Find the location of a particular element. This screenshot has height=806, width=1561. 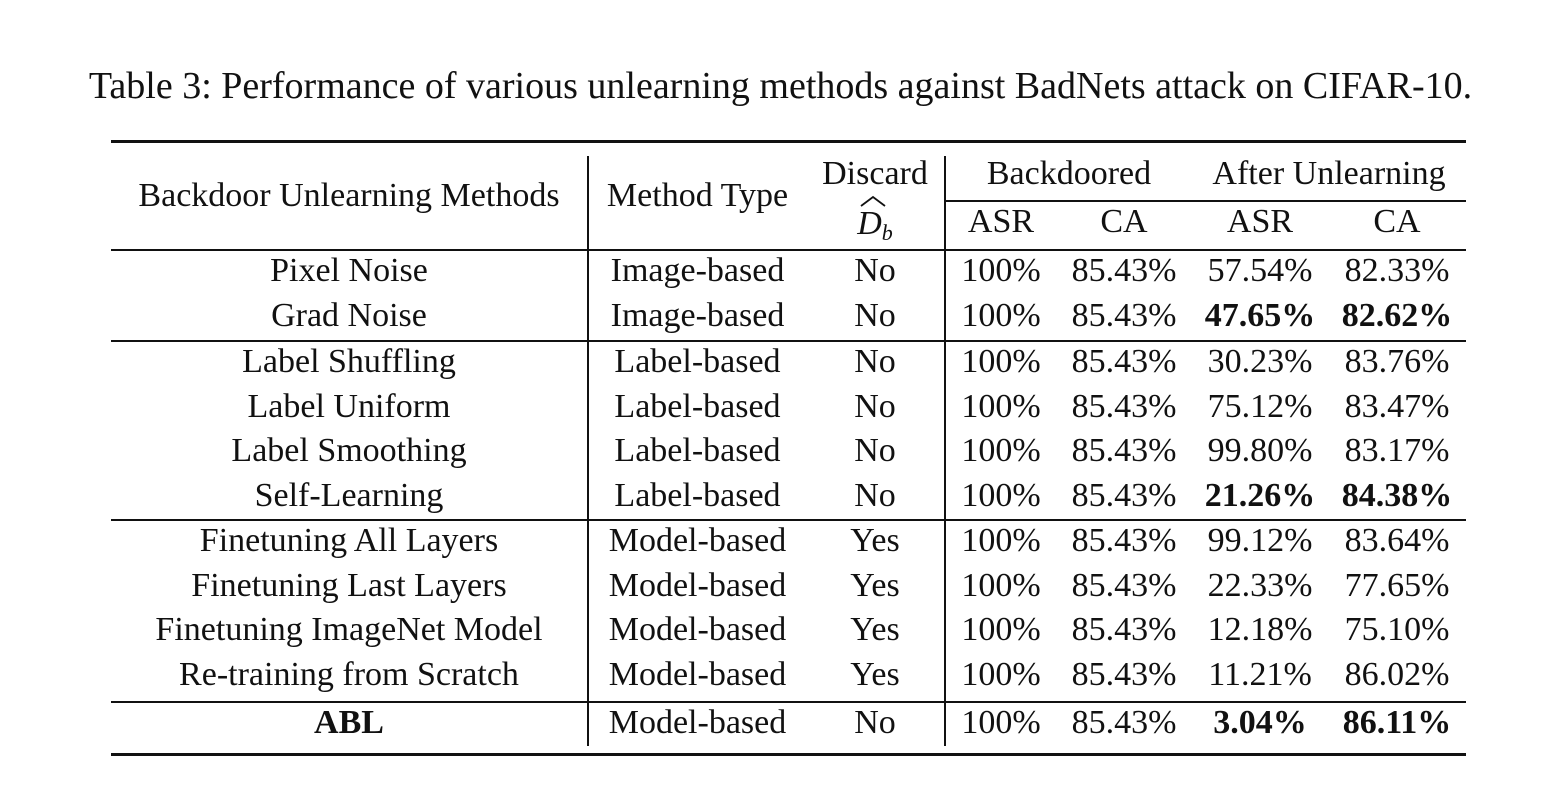

cell-method: Self-Learning is located at coordinates (349, 495).